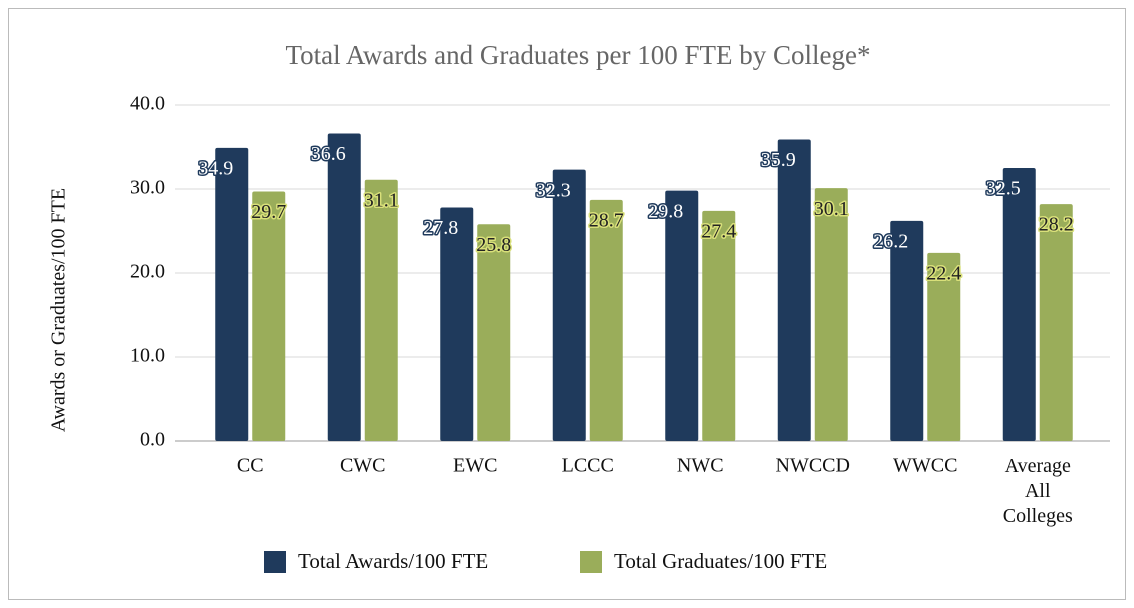  I want to click on y-axis-label: Awards or Graduates/100 FTE, so click(59, 310).